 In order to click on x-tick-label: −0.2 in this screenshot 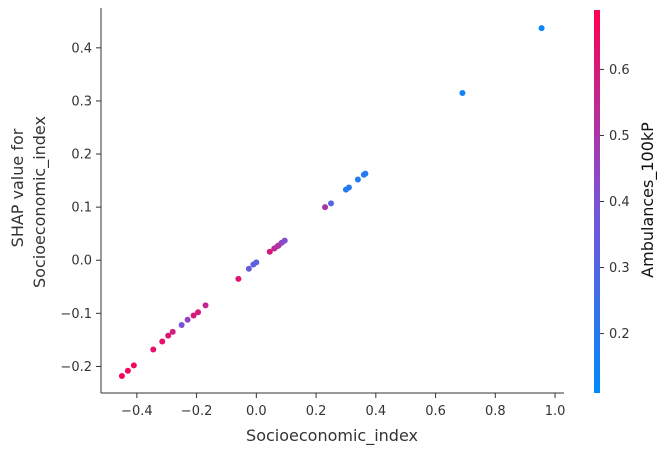, I will do `click(197, 411)`.